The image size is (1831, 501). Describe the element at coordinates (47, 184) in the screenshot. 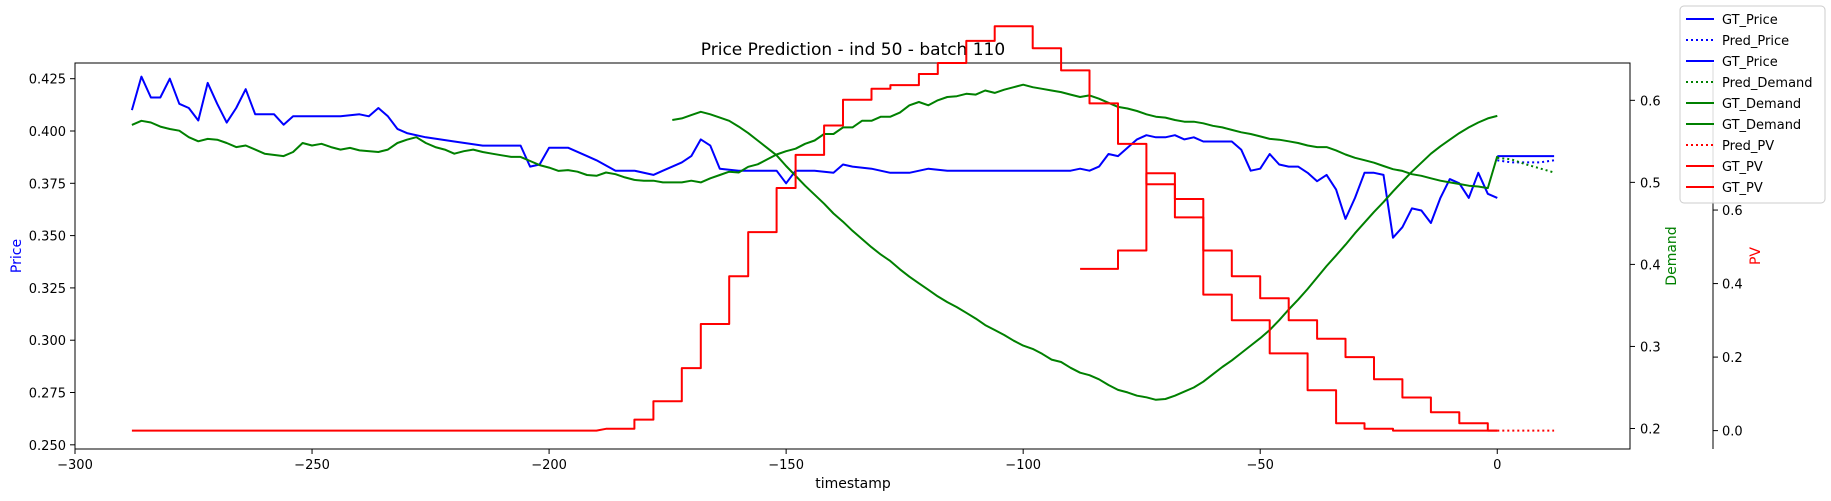

I see `y-tick-label-price: 0.375` at that location.